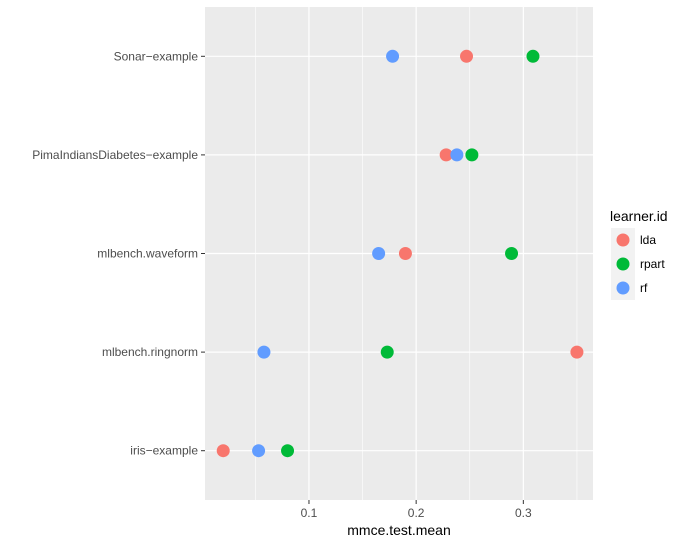  Describe the element at coordinates (115, 155) in the screenshot. I see `y-tick-label: PimaIndiansDiabetes−example` at that location.